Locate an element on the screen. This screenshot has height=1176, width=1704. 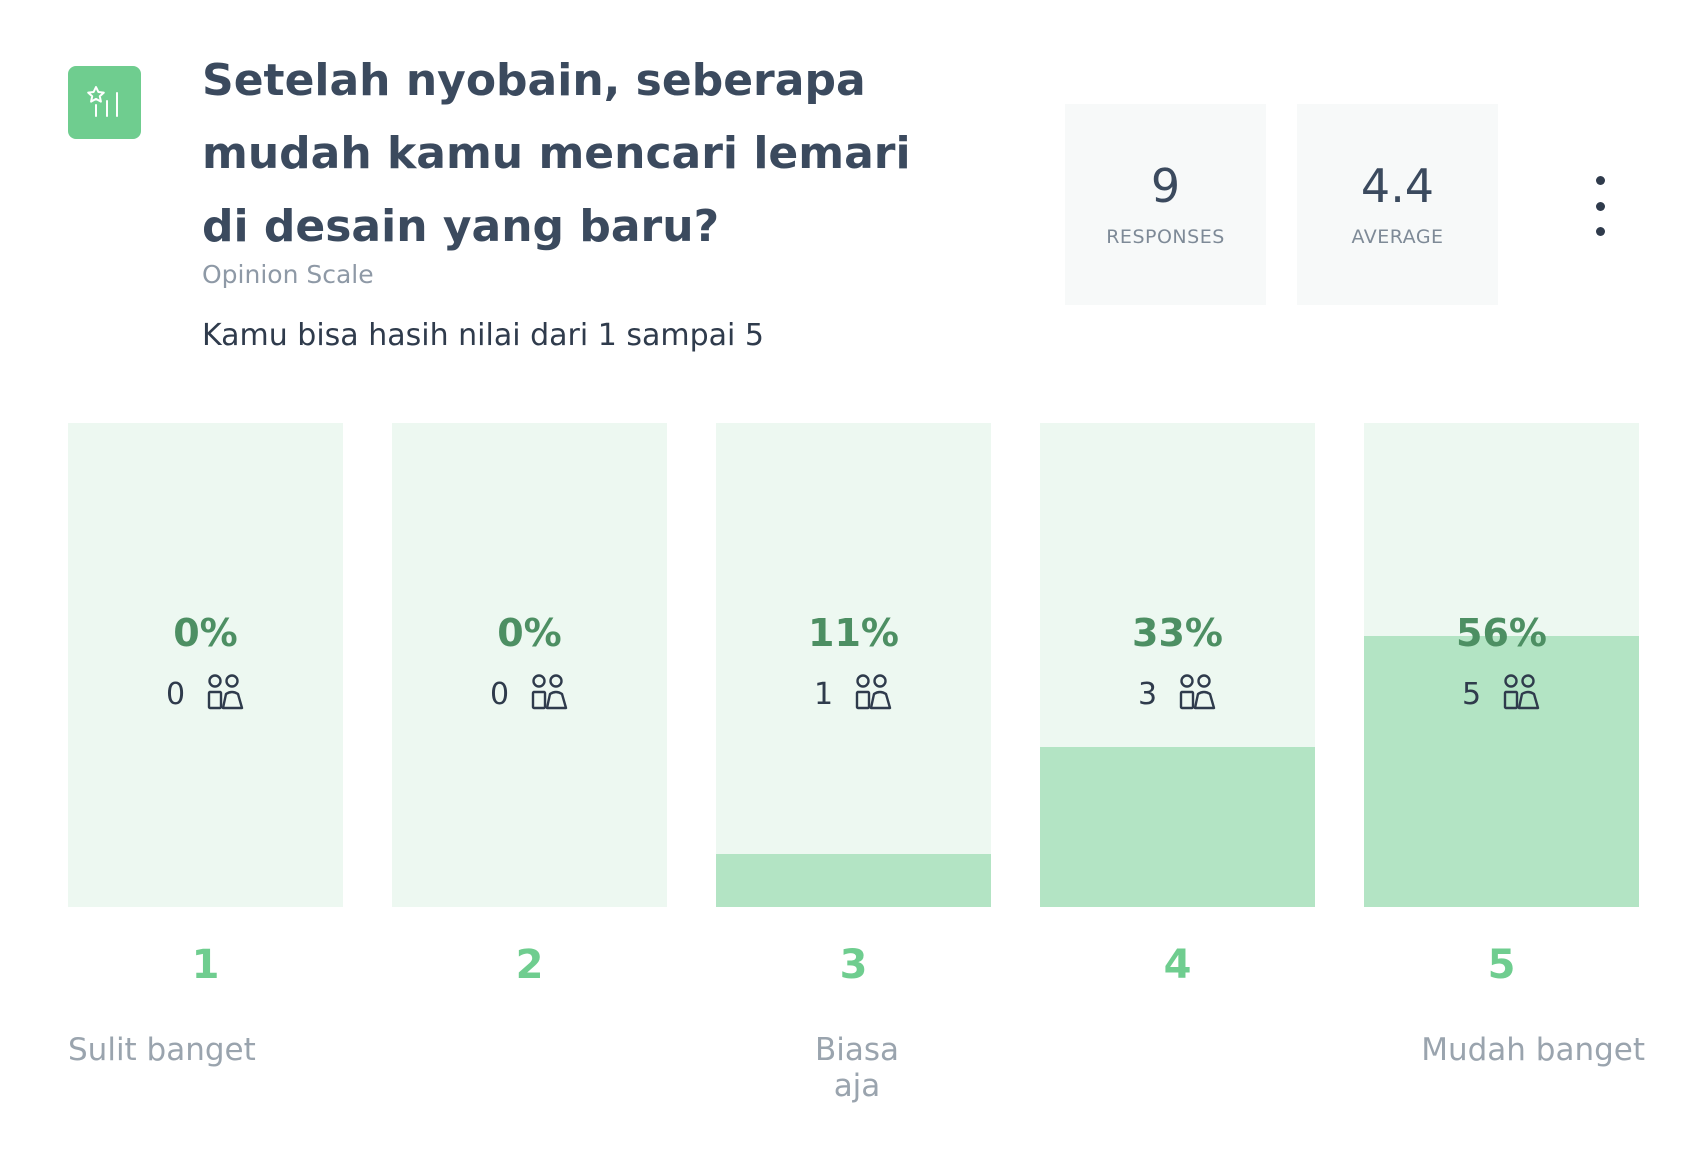
bar-count: 1 is located at coordinates (853, 694).